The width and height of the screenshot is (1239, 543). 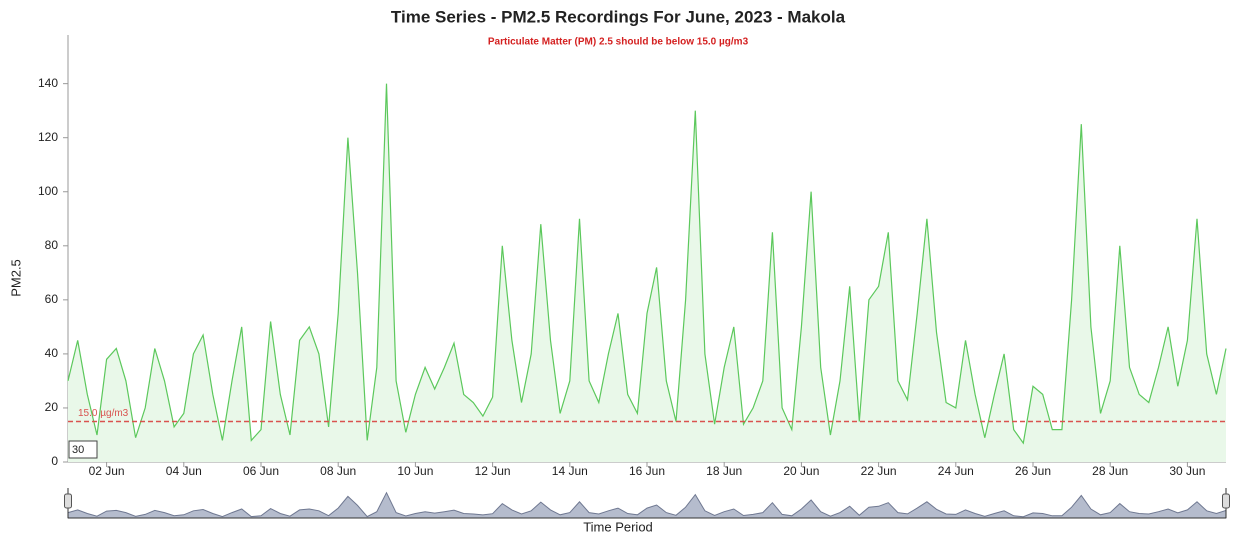 I want to click on x-tick-label: 02 Jun, so click(x=107, y=471).